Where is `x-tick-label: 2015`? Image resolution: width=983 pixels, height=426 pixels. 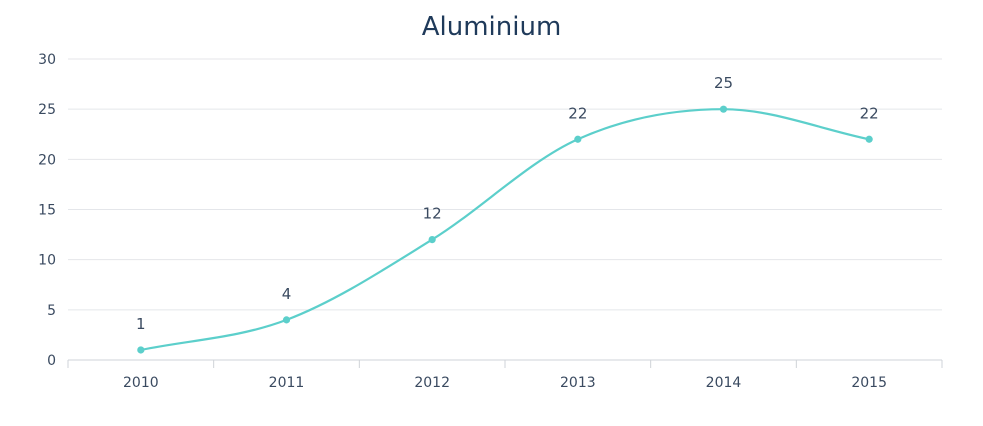
x-tick-label: 2015 is located at coordinates (869, 383).